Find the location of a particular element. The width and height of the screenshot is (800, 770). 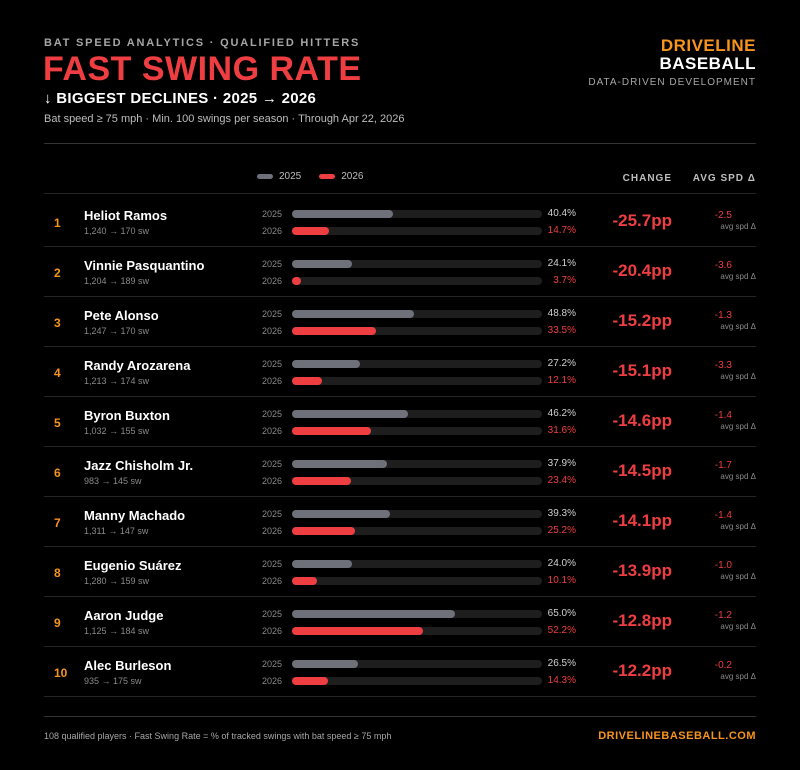

subtitle: ↓ BIGGEST DECLINES · 2025 → 2026 is located at coordinates (180, 98).